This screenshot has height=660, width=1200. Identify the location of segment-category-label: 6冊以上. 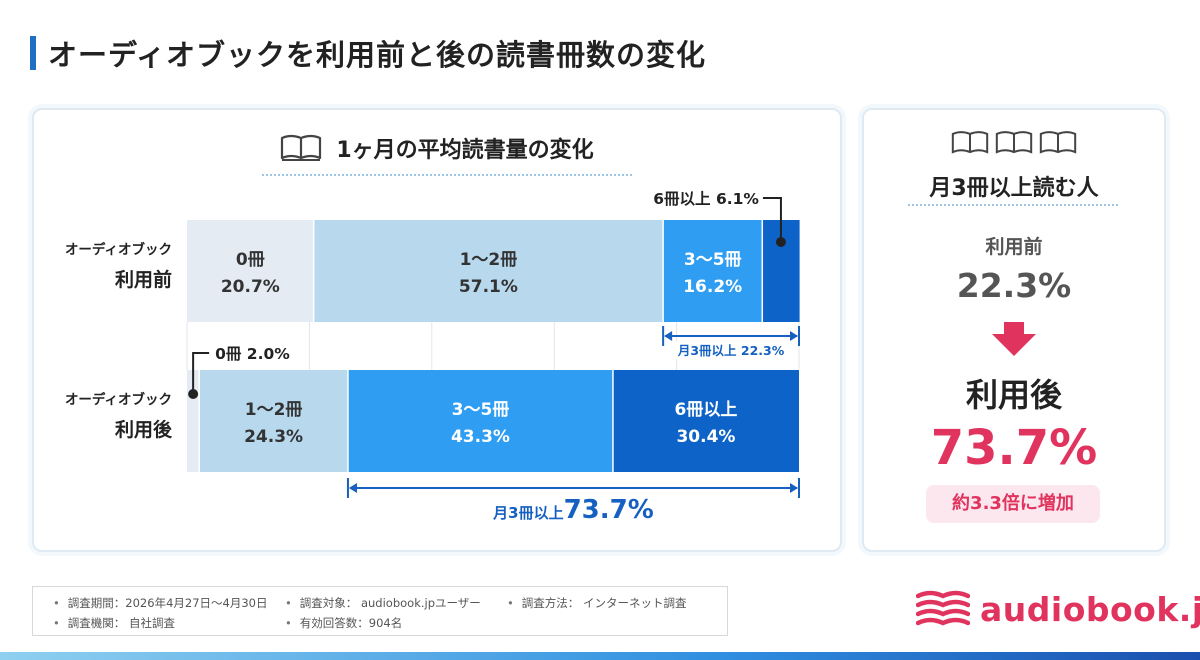
(706, 410).